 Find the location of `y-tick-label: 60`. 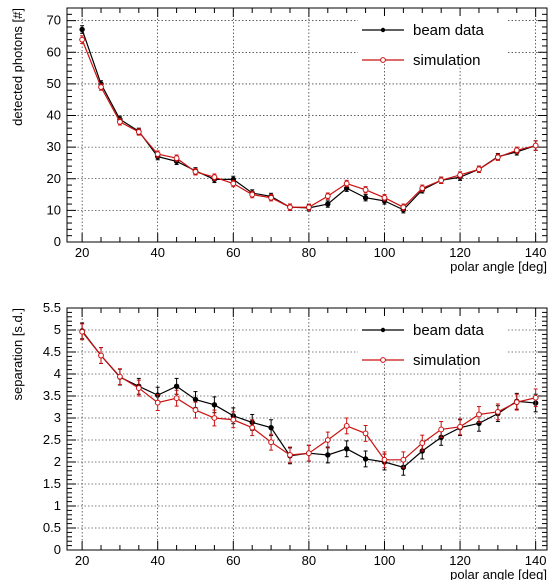

y-tick-label: 60 is located at coordinates (54, 51).